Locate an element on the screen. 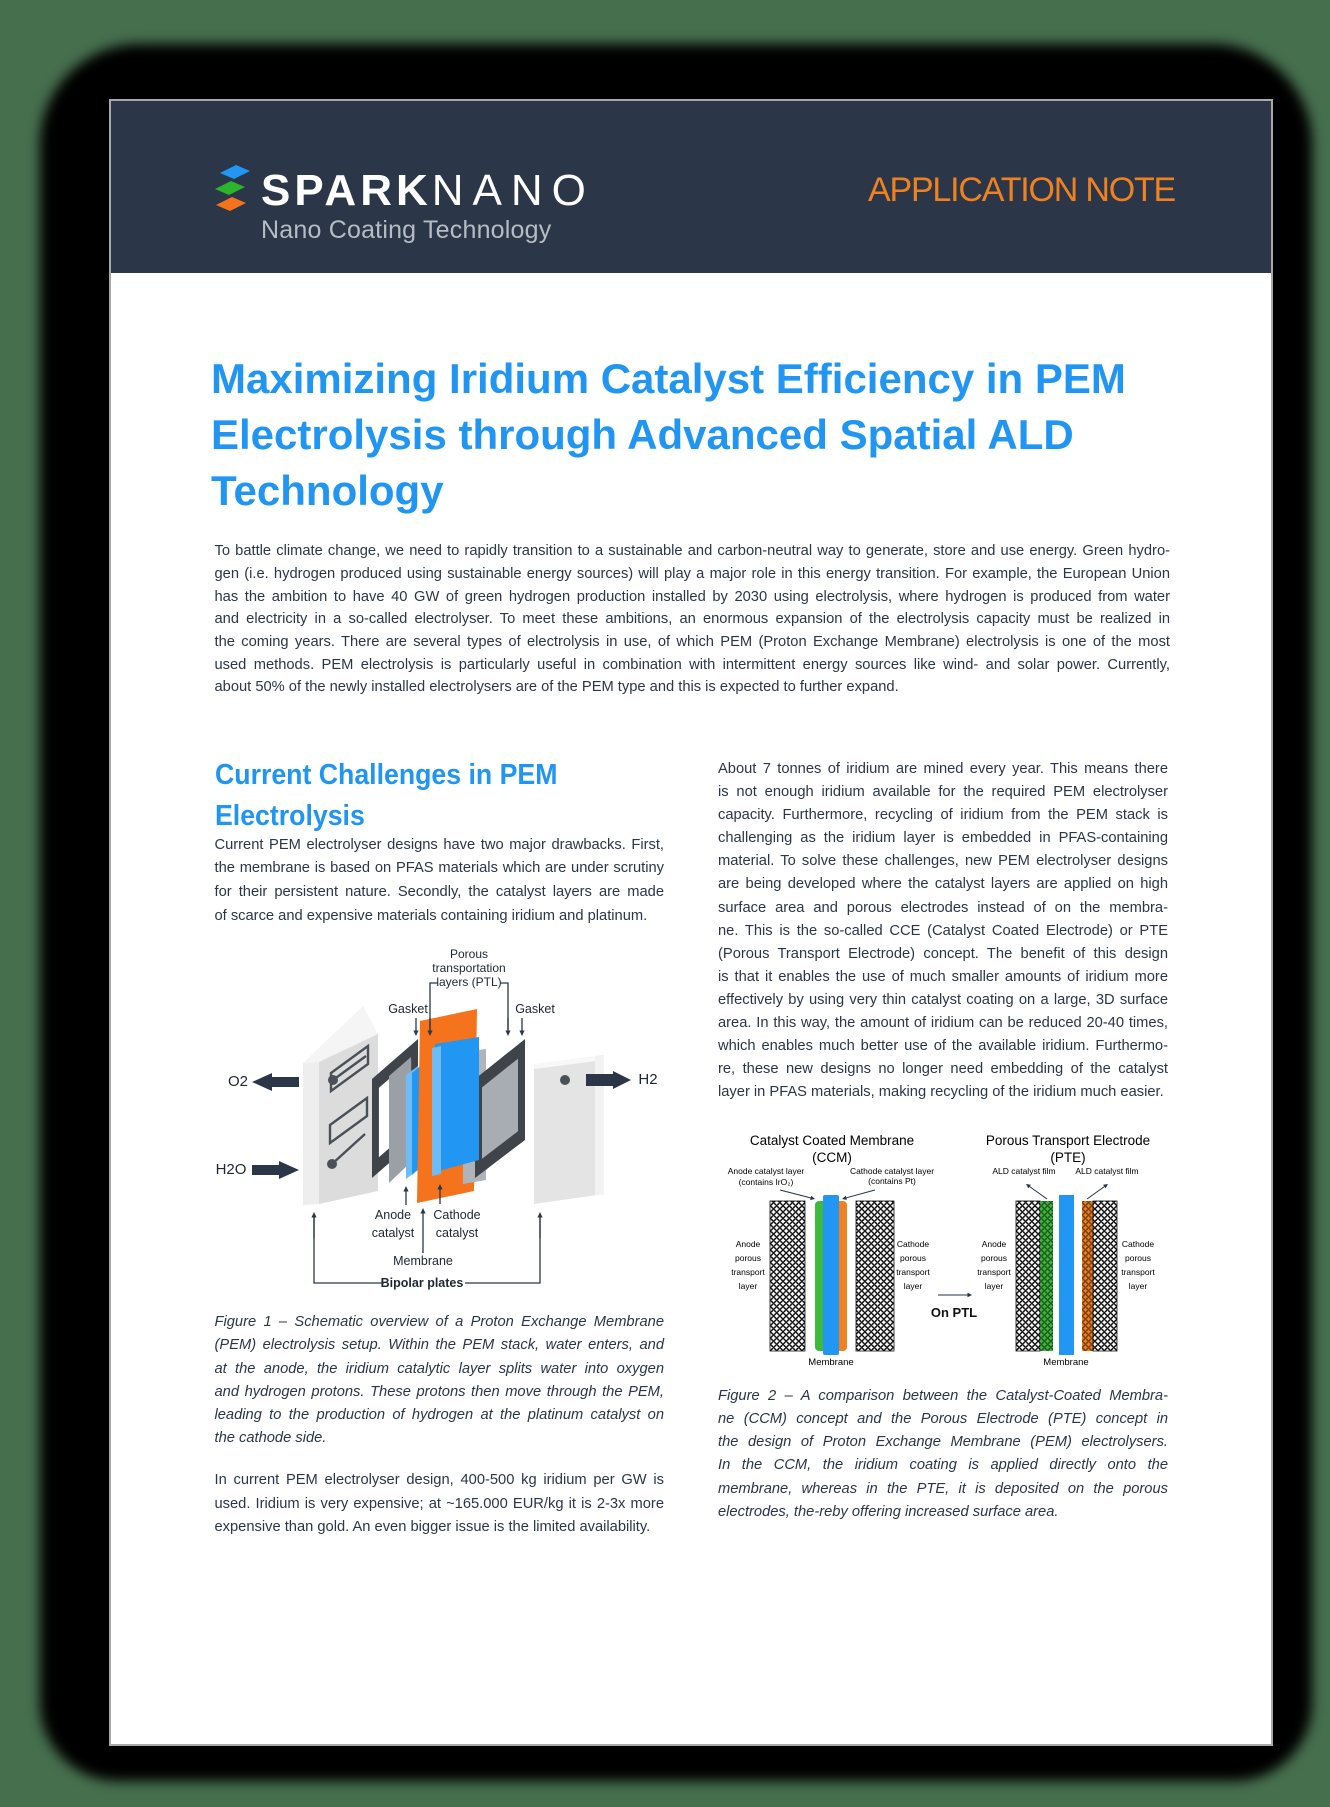 The image size is (1330, 1807). svg-text: Bipolar plates is located at coordinates (422, 1283).